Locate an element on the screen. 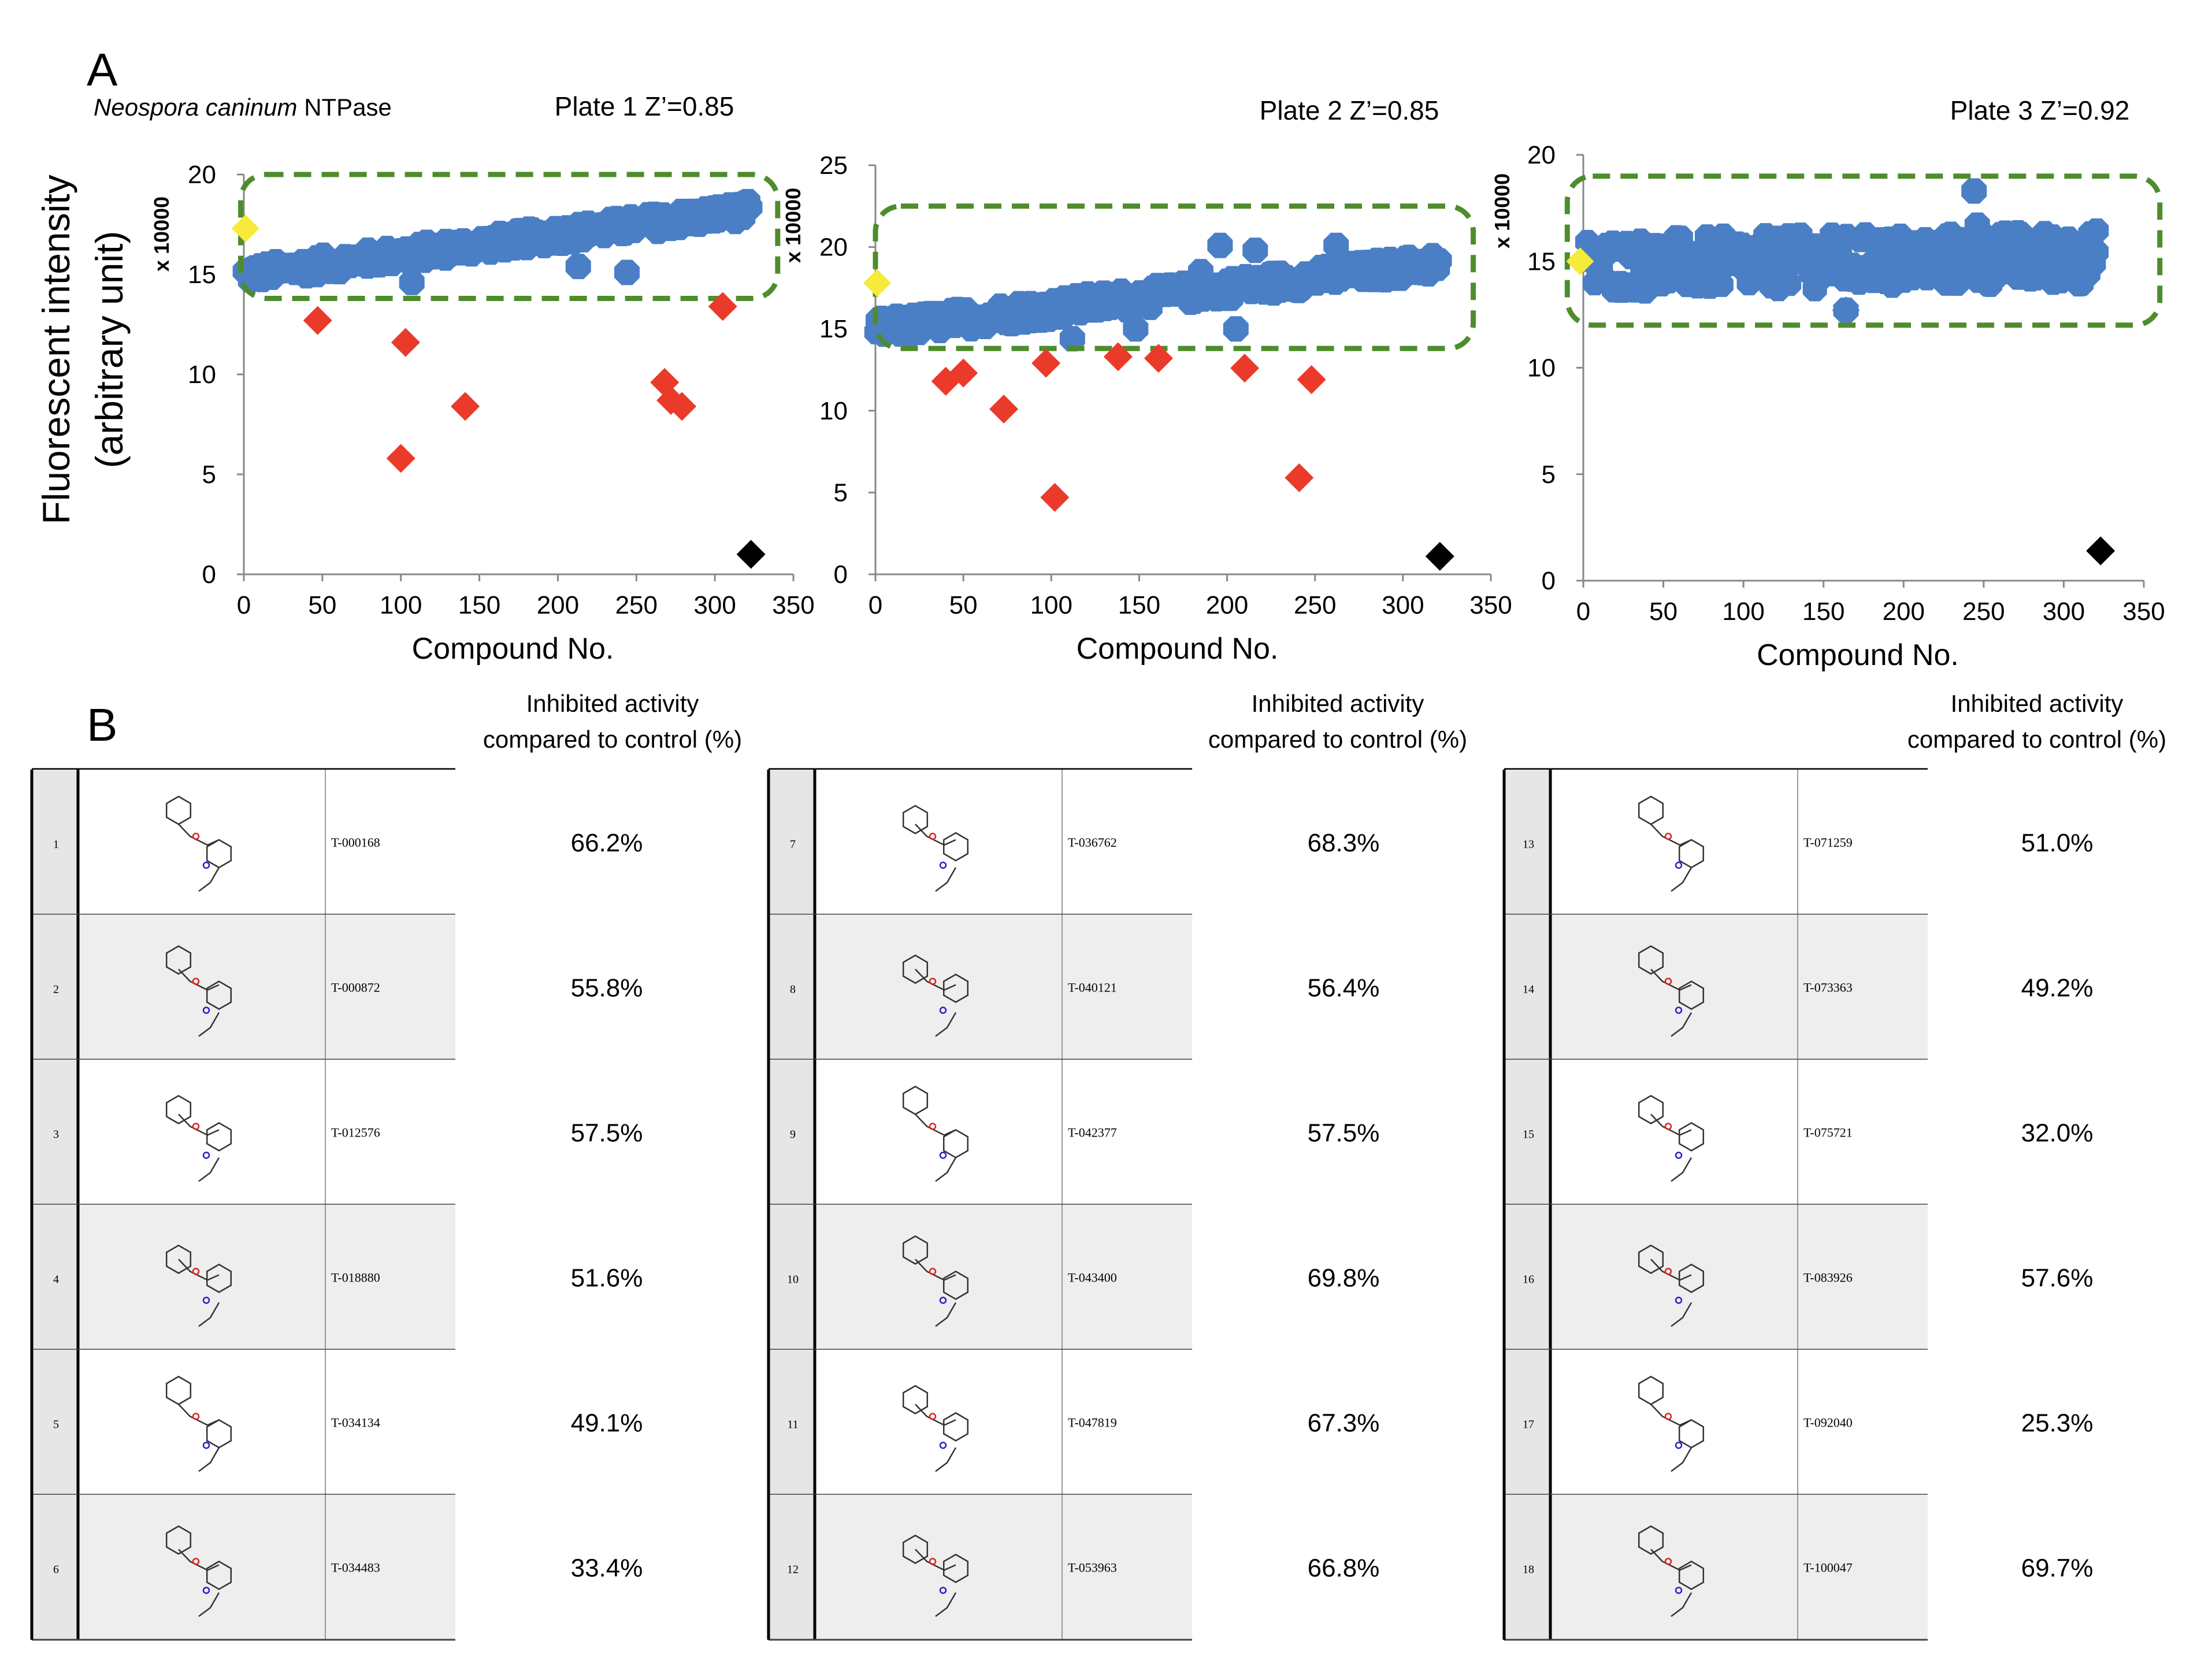 This screenshot has height=1675, width=2212. inhibition-percent: 32.0% is located at coordinates (2057, 1133).